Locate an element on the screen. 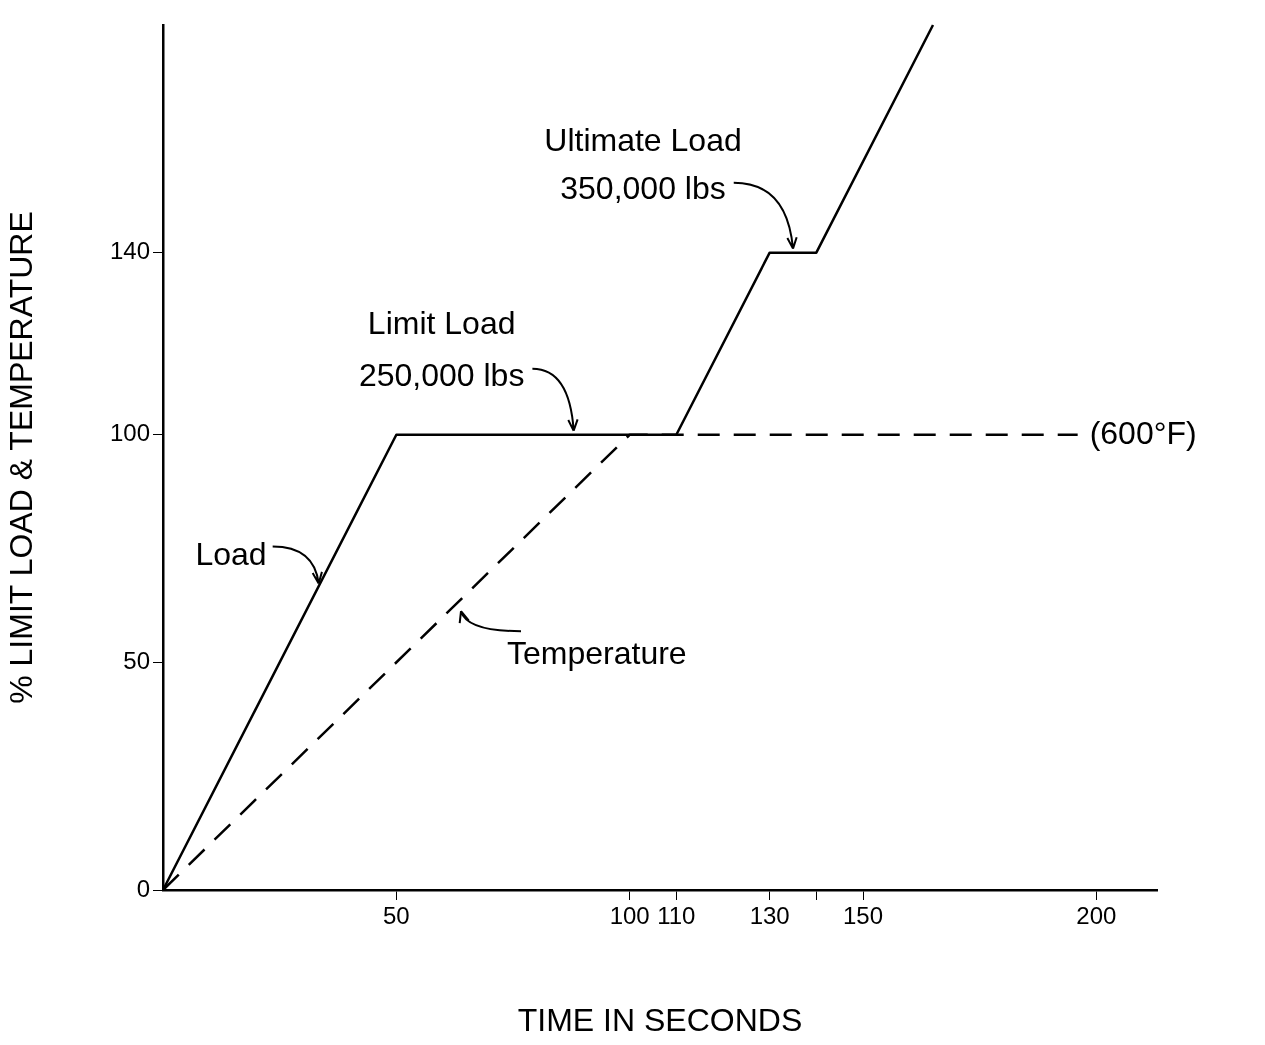 Image resolution: width=1265 pixels, height=1045 pixels. annotation: Ultimate Load is located at coordinates (643, 140).